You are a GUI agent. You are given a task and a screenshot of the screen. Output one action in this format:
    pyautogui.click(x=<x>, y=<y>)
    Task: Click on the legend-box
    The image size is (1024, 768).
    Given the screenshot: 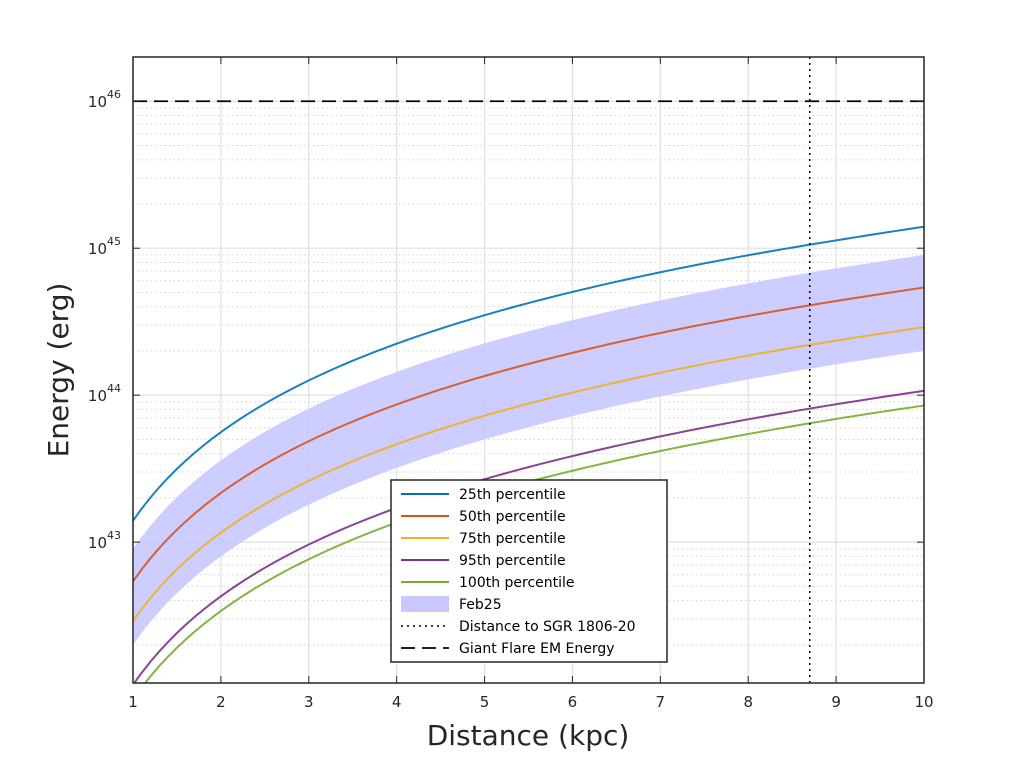 What is the action you would take?
    pyautogui.click(x=529, y=571)
    